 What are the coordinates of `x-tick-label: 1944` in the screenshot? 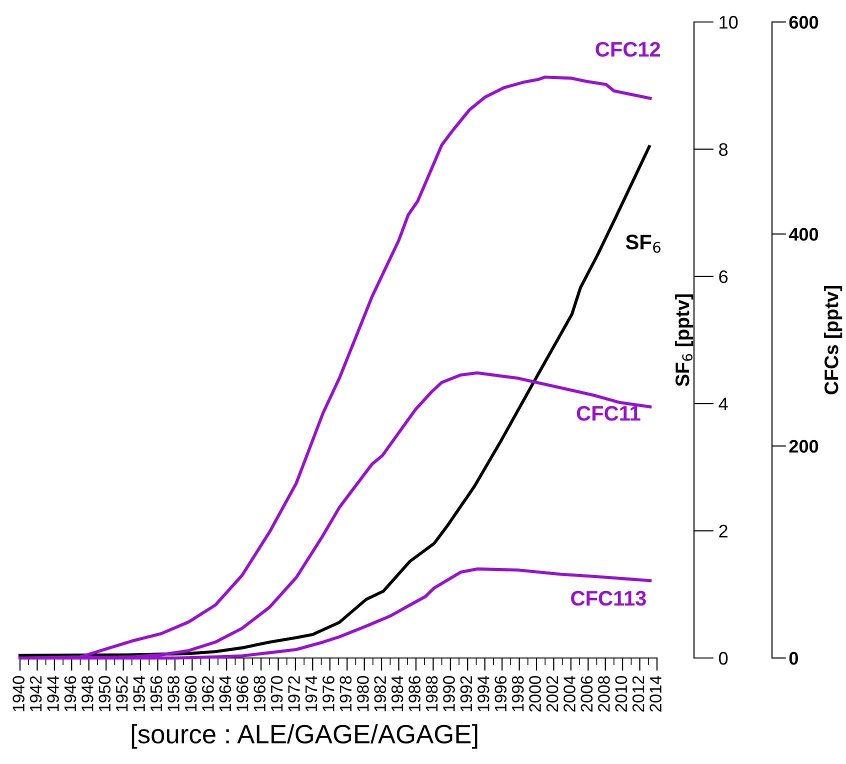 It's located at (53, 694).